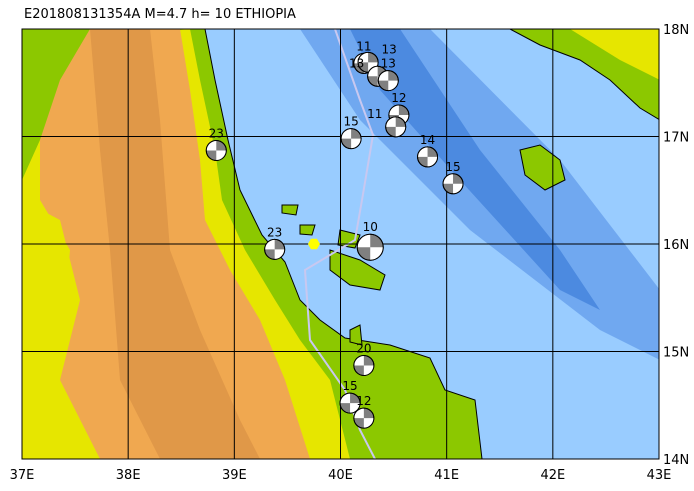  Describe the element at coordinates (676, 138) in the screenshot. I see `lat-tick-label: 17N` at that location.